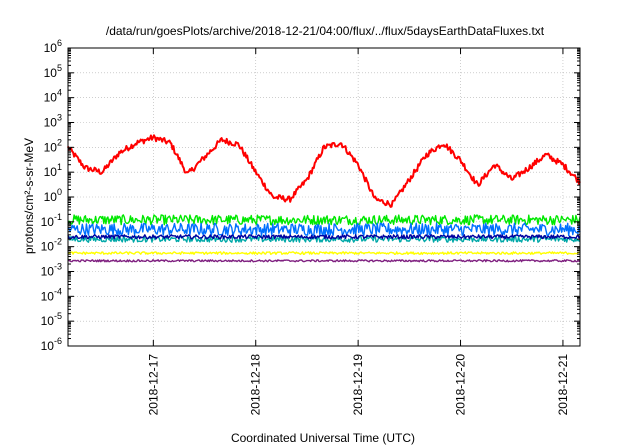 The height and width of the screenshot is (448, 640). Describe the element at coordinates (53, 121) in the screenshot. I see `y-tick-label: 10³` at that location.